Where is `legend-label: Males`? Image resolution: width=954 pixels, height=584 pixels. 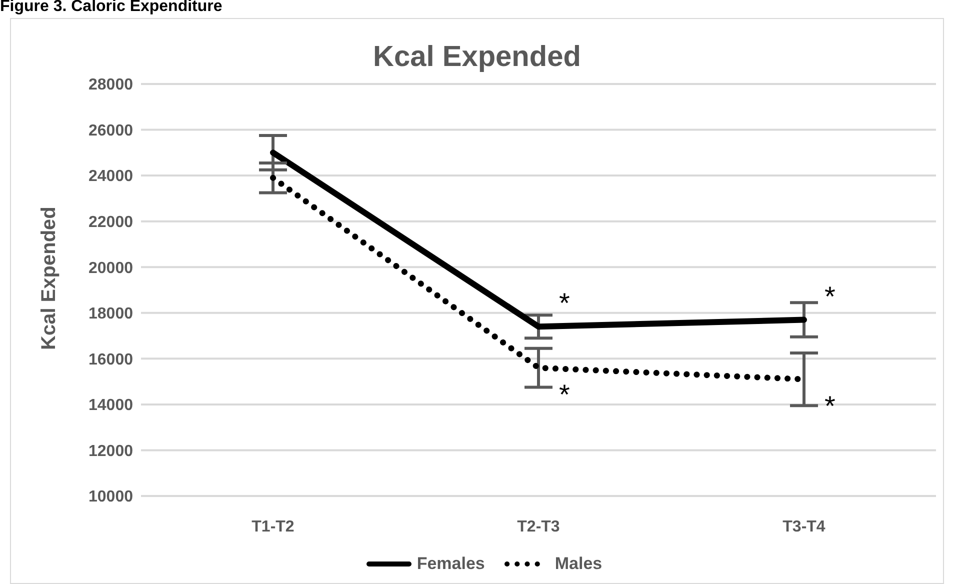
legend-label: Males is located at coordinates (578, 564).